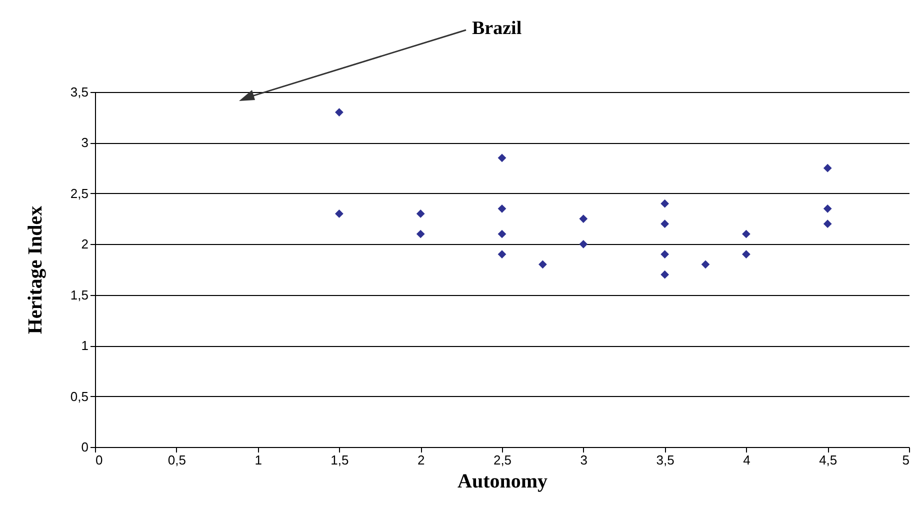  Describe the element at coordinates (906, 460) in the screenshot. I see `x-tick-label: 5` at that location.